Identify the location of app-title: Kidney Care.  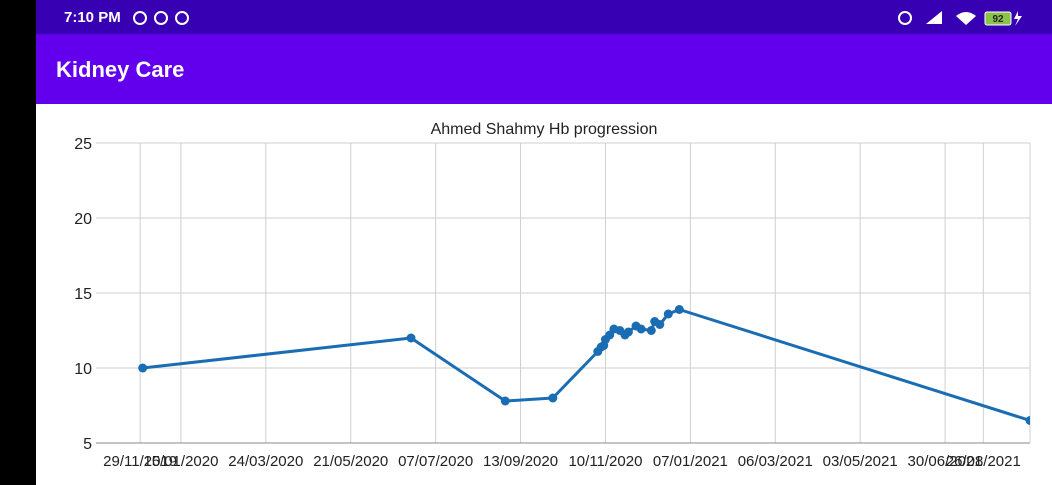
(120, 69).